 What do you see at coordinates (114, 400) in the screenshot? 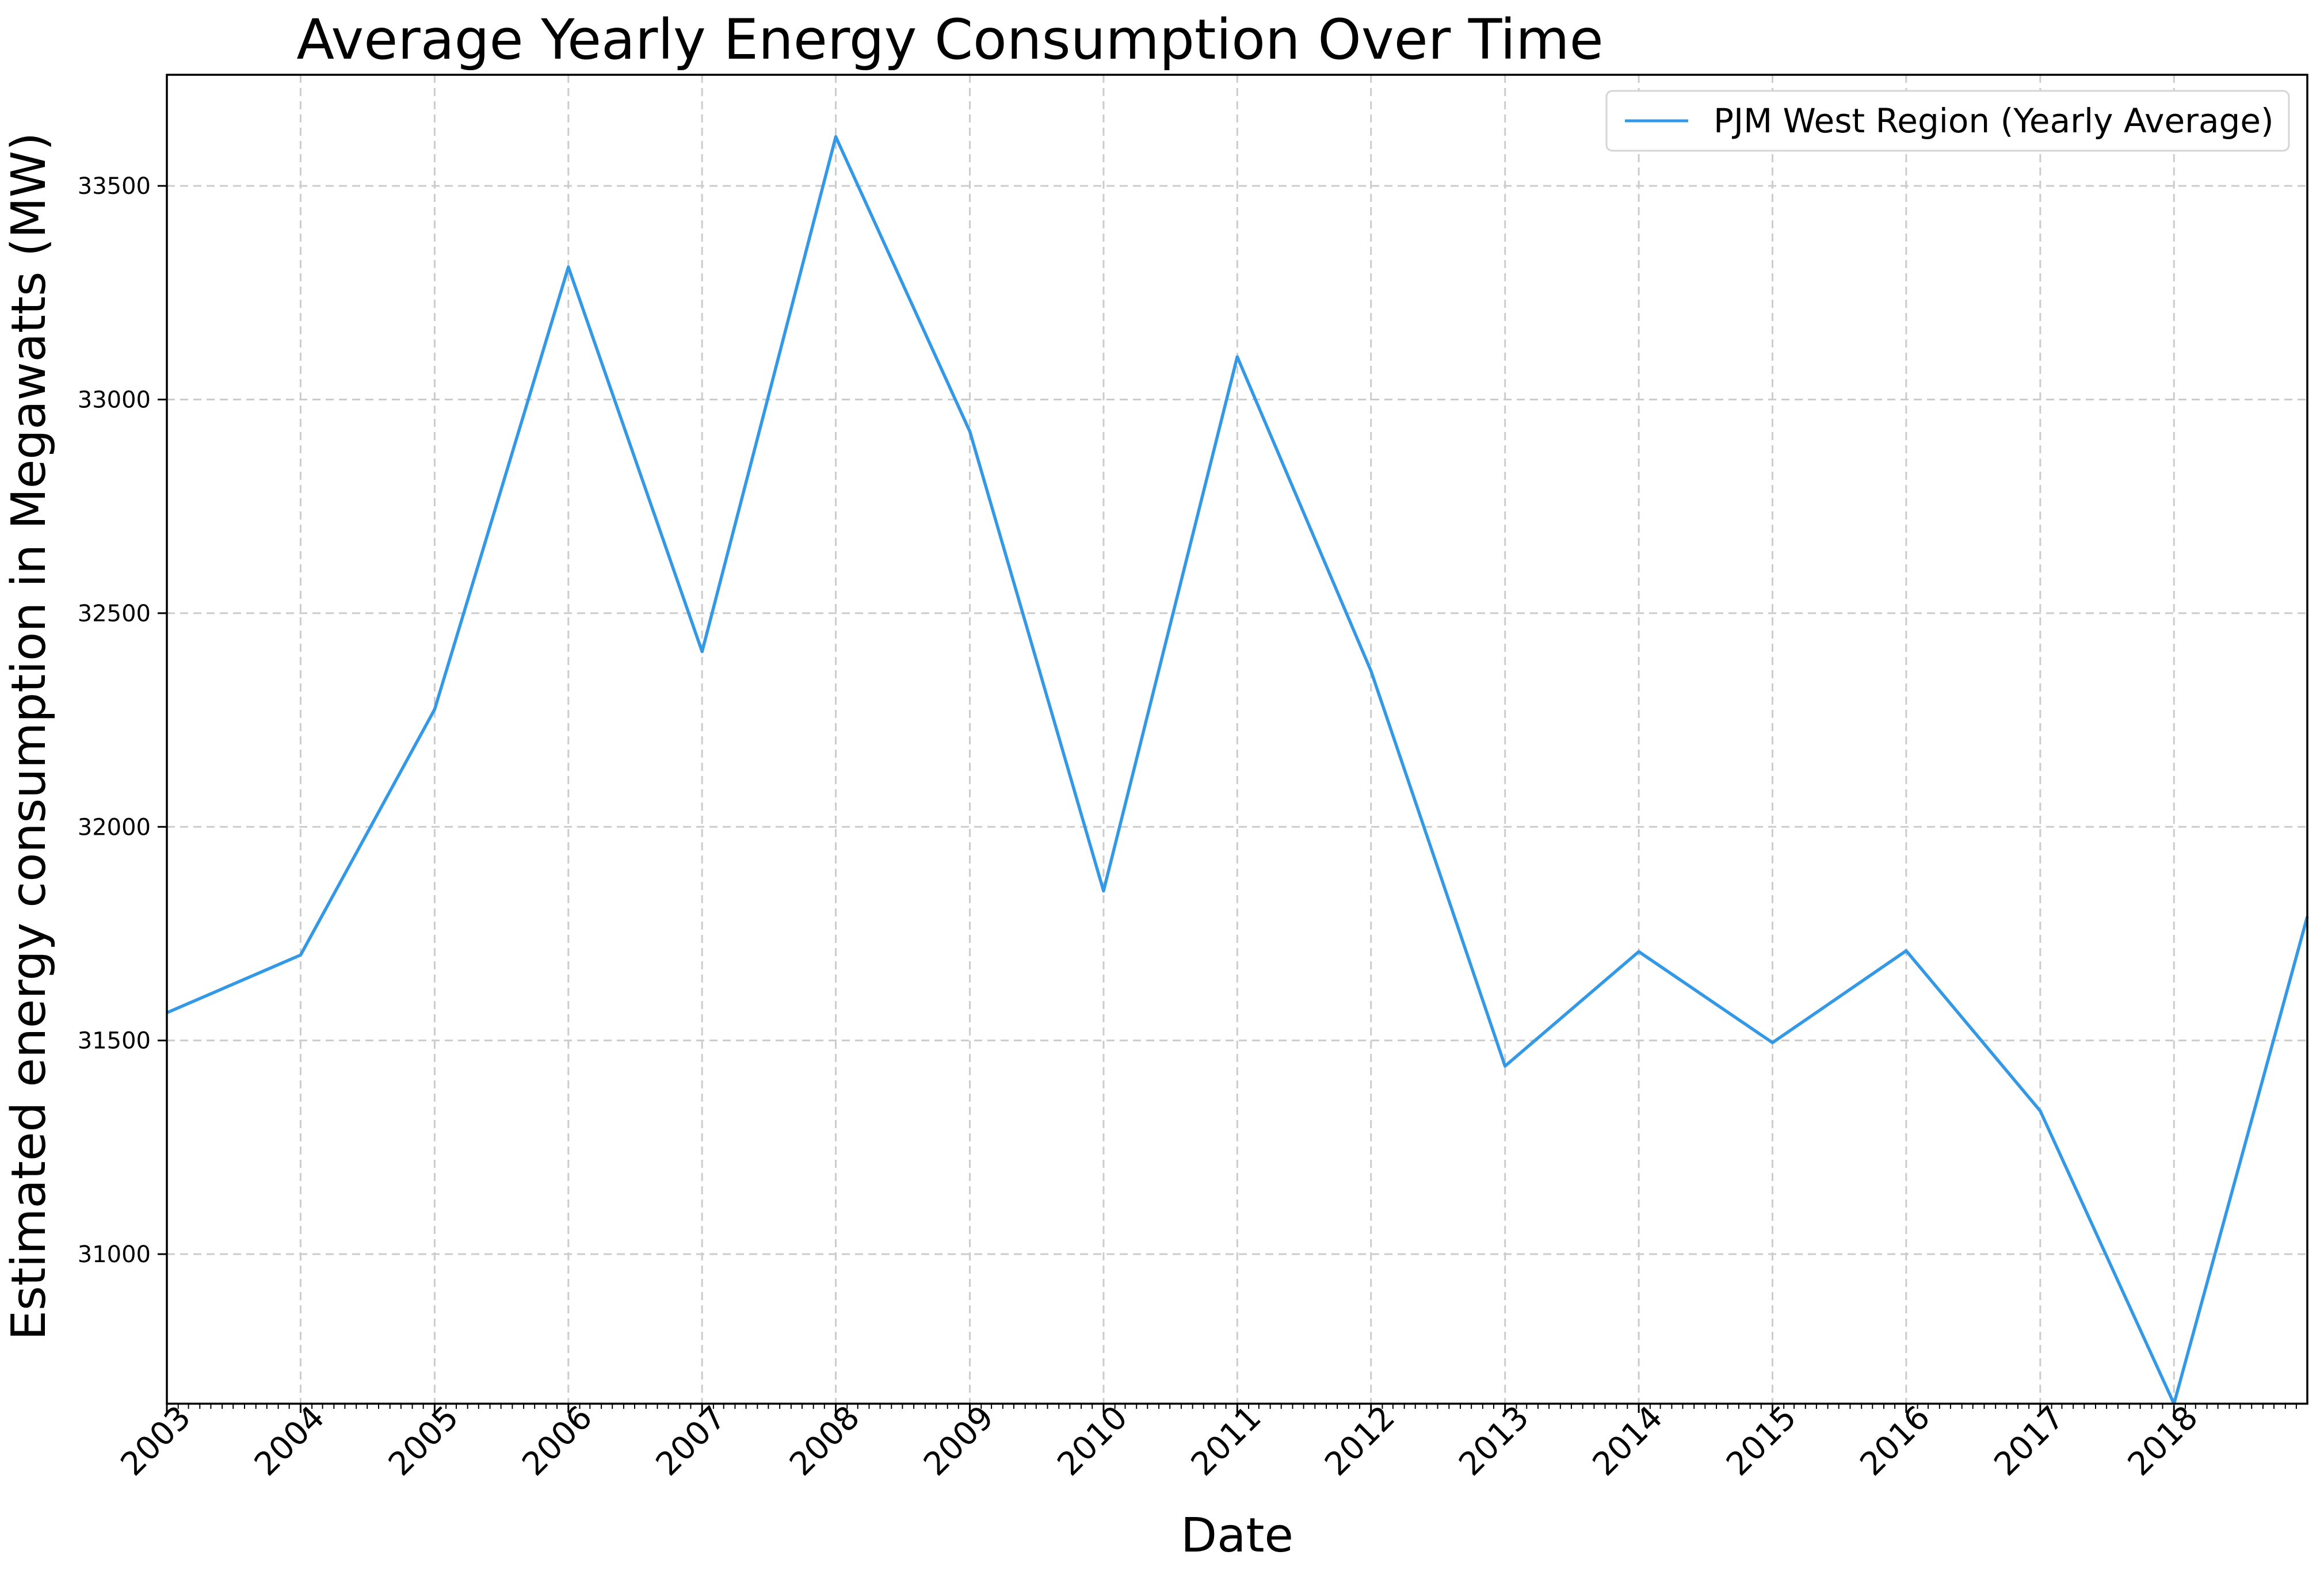
I see `y-tick-label-33000: 33000` at bounding box center [114, 400].